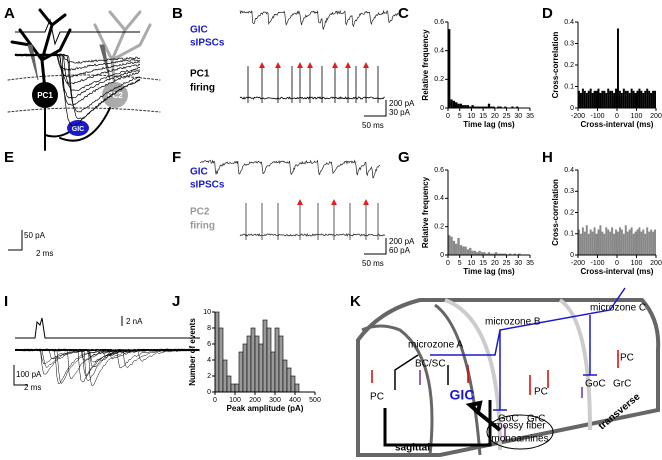 Image resolution: width=662 pixels, height=460 pixels. What do you see at coordinates (435, 345) in the screenshot?
I see `label: microzone A` at bounding box center [435, 345].